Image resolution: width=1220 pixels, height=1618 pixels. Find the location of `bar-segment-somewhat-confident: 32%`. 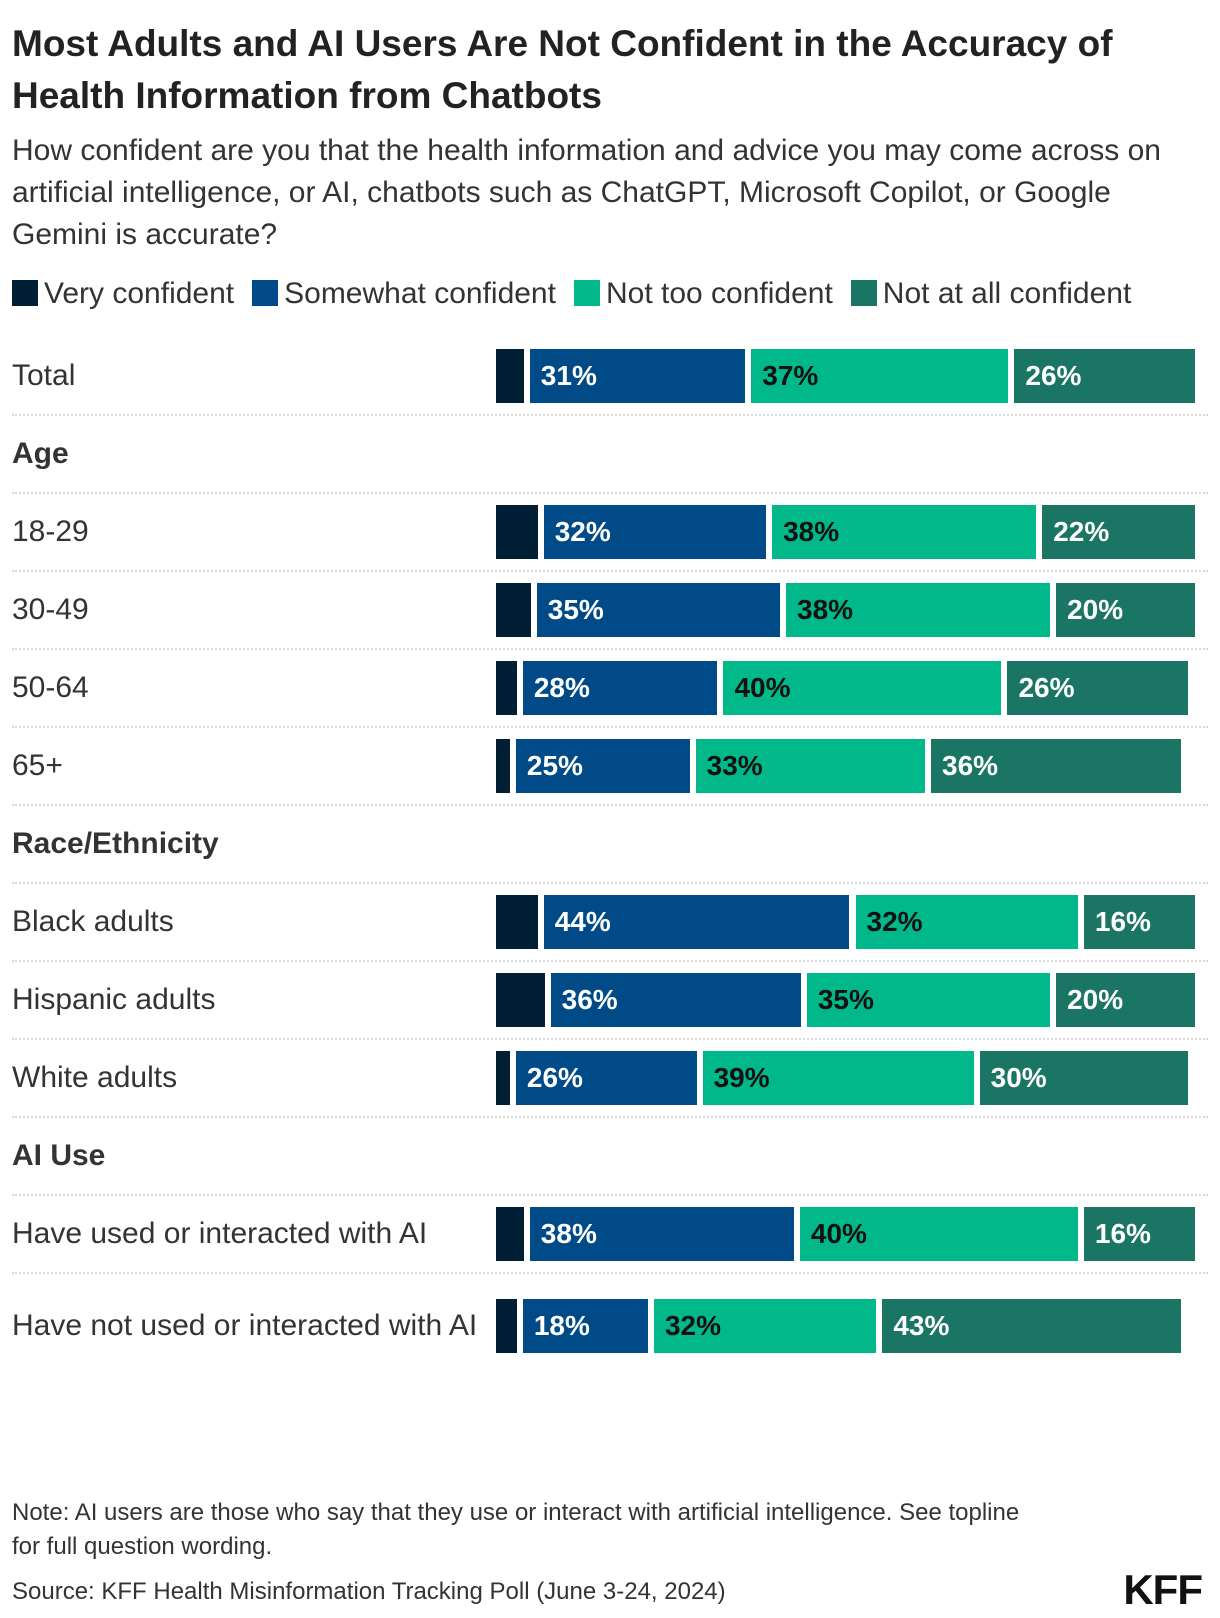

bar-segment-somewhat-confident: 32% is located at coordinates (655, 532).